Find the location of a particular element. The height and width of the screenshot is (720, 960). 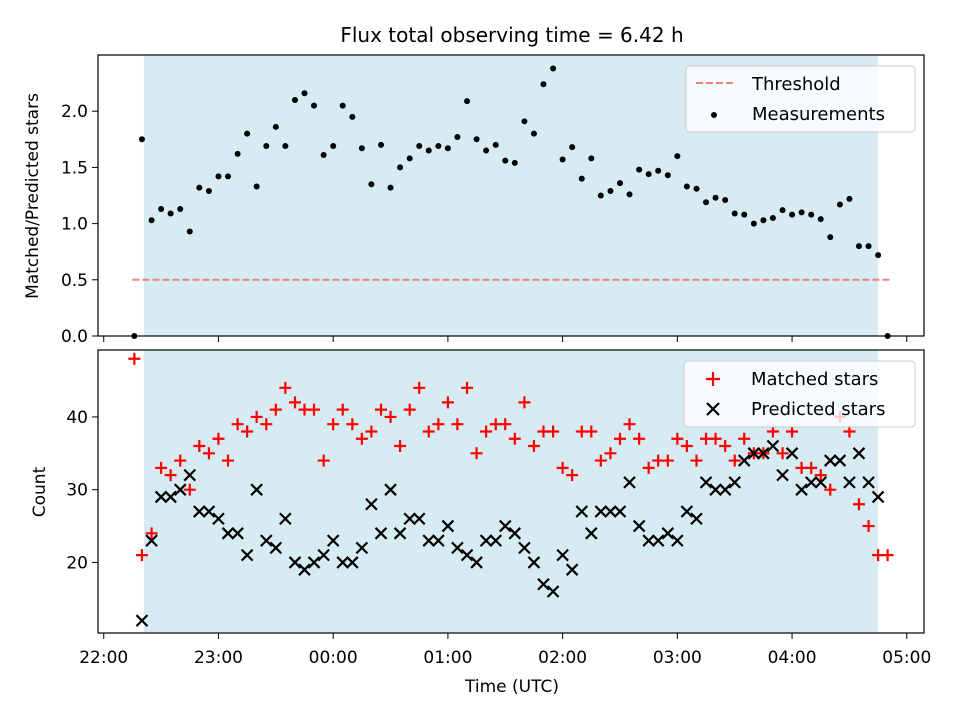

bottom-y-tick-label: 40 is located at coordinates (77, 418).